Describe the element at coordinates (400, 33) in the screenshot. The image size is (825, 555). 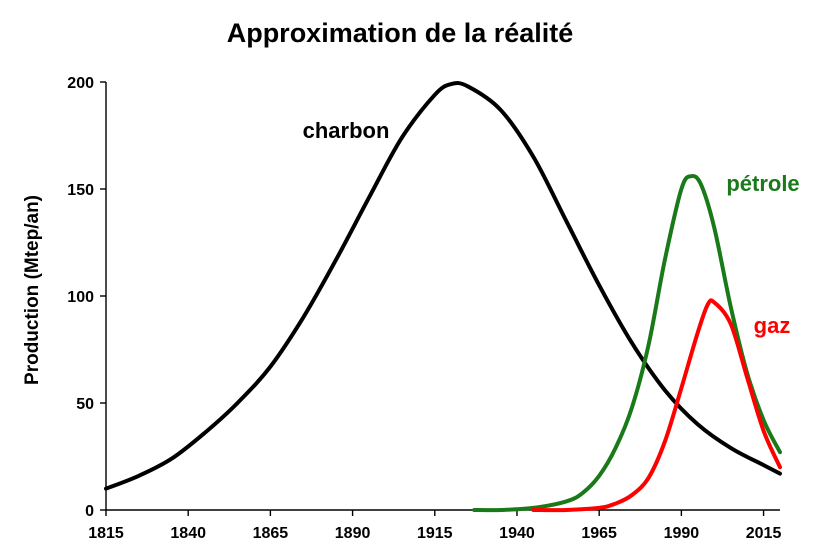
I see `chart-title: Approximation de la réalité` at that location.